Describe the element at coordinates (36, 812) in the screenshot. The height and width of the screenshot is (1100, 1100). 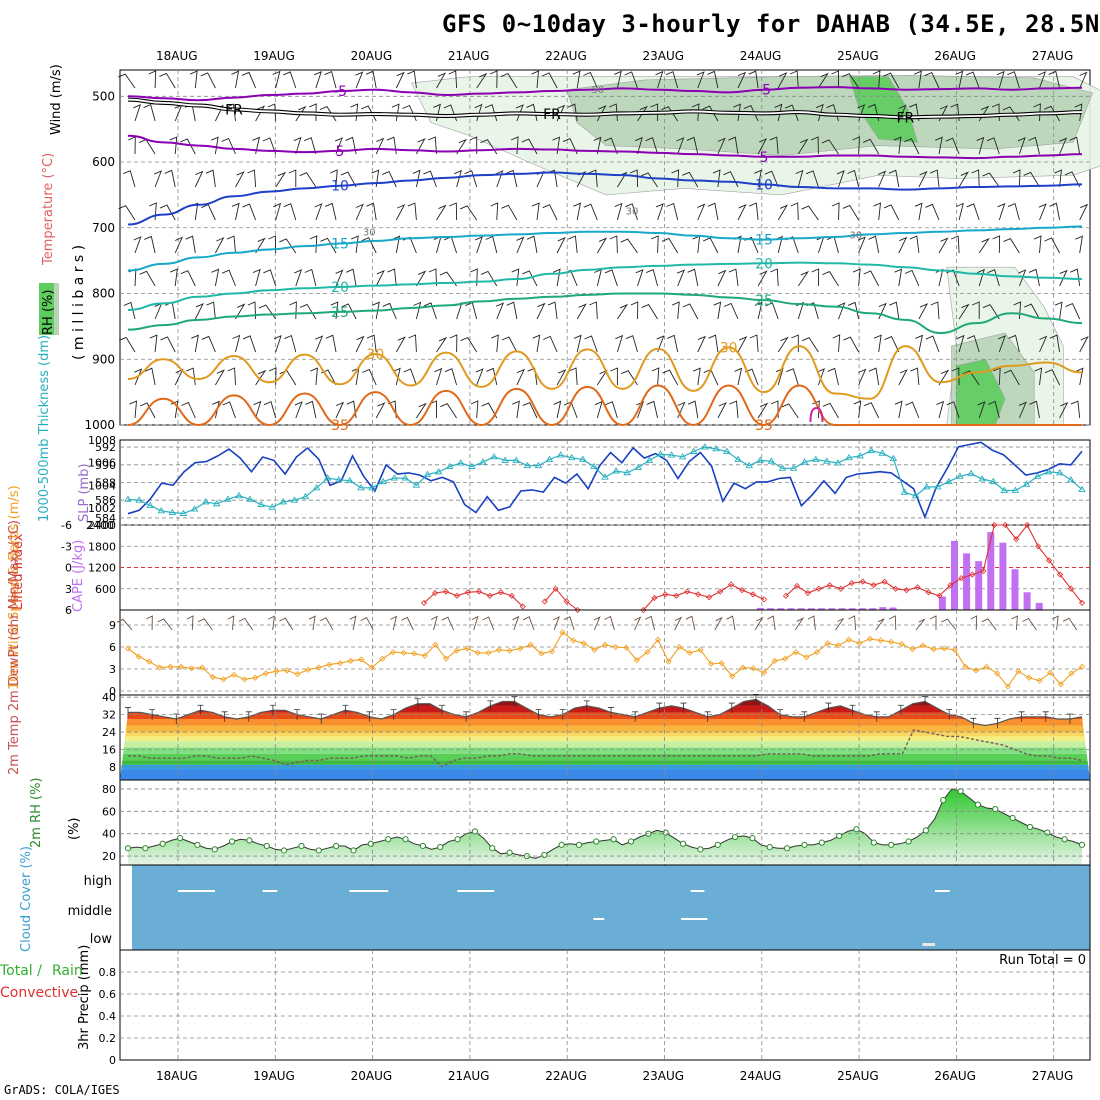
I see `rh2m-axis-label: 2m RH (%)` at that location.